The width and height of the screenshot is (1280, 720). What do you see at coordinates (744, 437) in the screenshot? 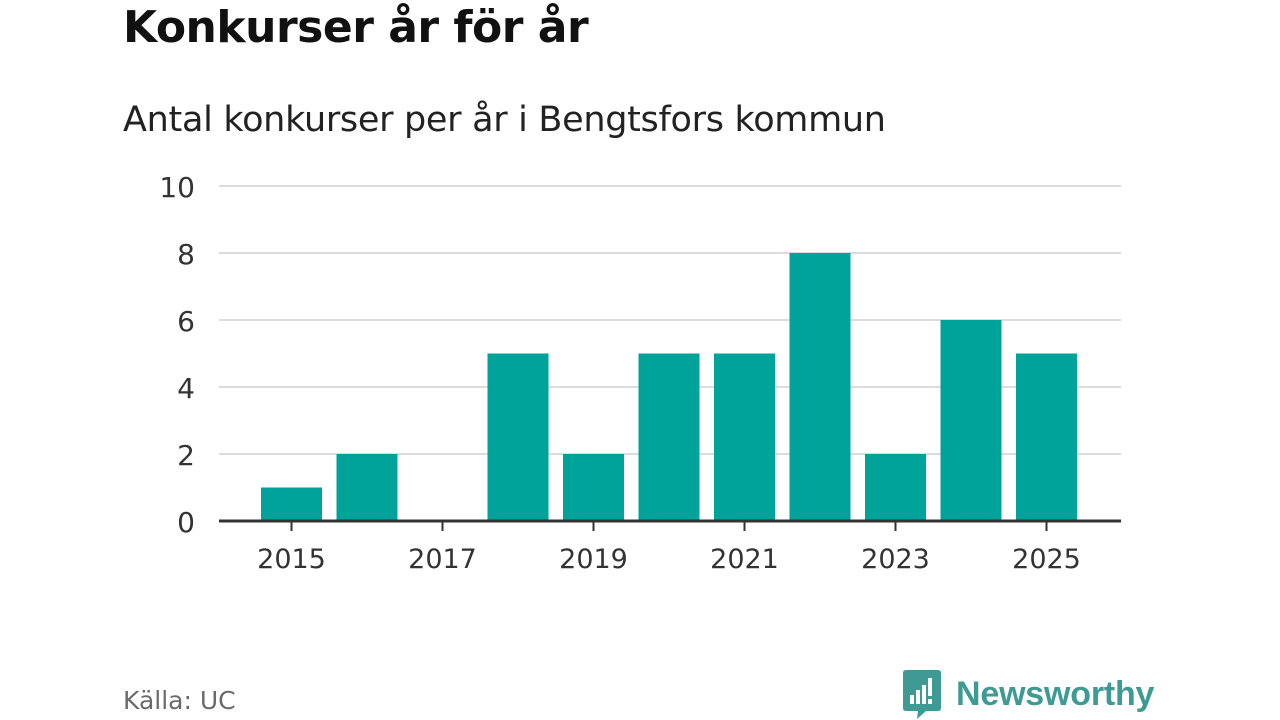
I see `bar-2021` at bounding box center [744, 437].